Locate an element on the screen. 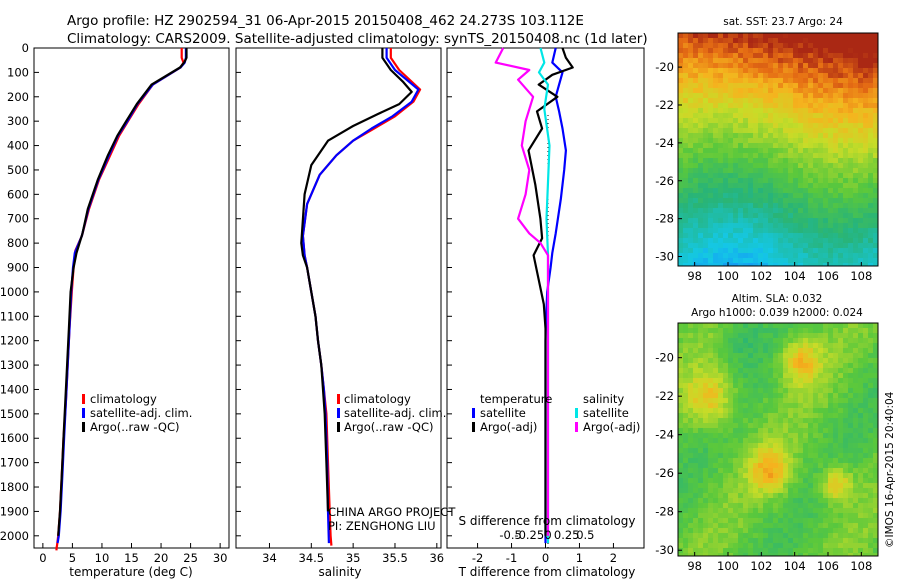 This screenshot has width=900, height=580. map-x-tick-label: 102 is located at coordinates (761, 566).